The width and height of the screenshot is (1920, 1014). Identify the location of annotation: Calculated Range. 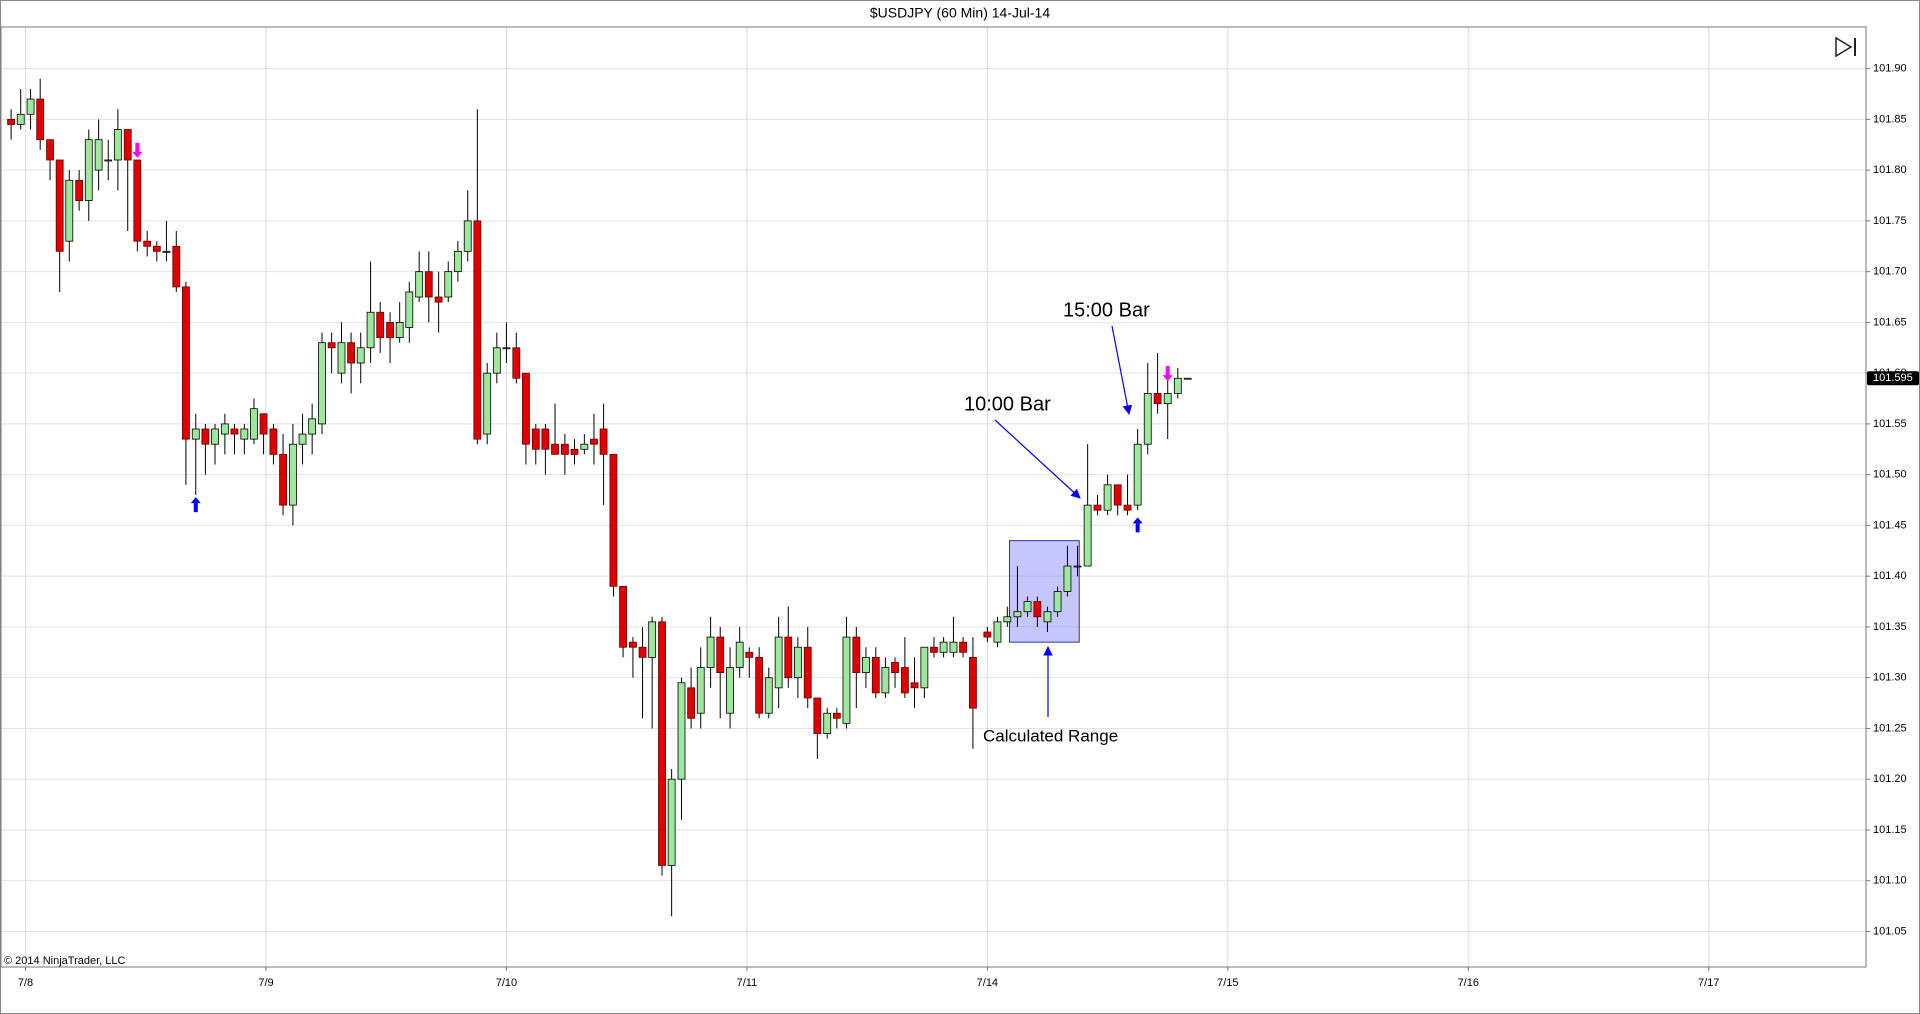
(1050, 735).